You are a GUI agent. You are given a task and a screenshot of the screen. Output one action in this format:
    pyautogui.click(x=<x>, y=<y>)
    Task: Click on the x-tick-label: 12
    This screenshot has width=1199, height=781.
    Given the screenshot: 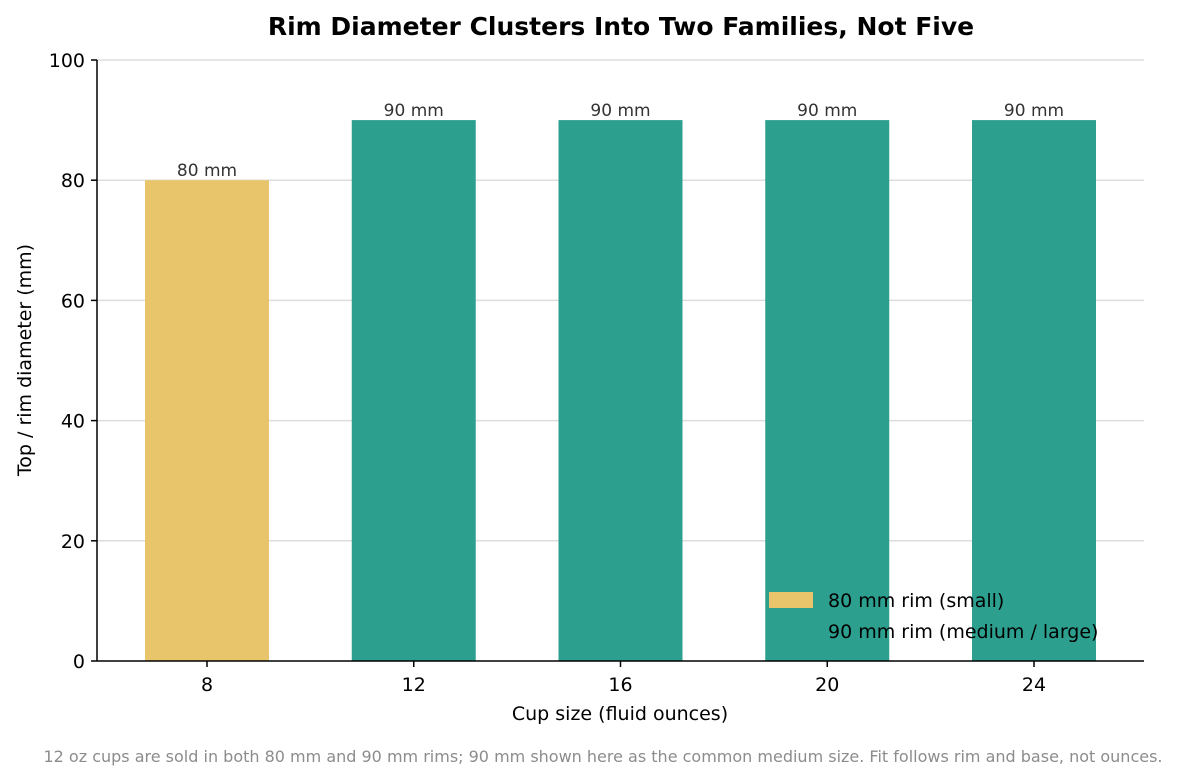 What is the action you would take?
    pyautogui.click(x=414, y=685)
    